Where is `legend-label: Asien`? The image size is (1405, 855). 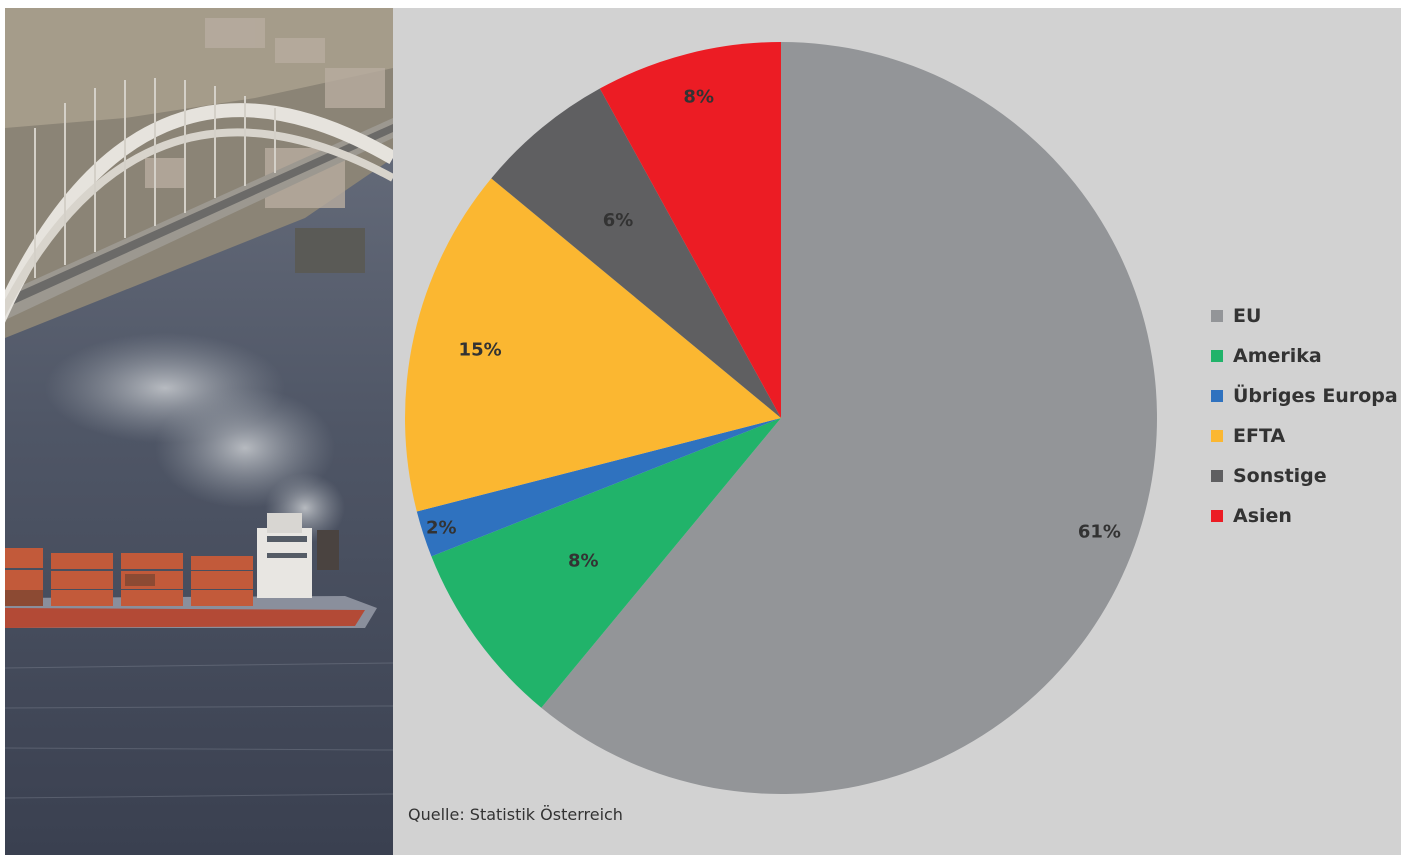
legend-label: Asien is located at coordinates (1262, 516).